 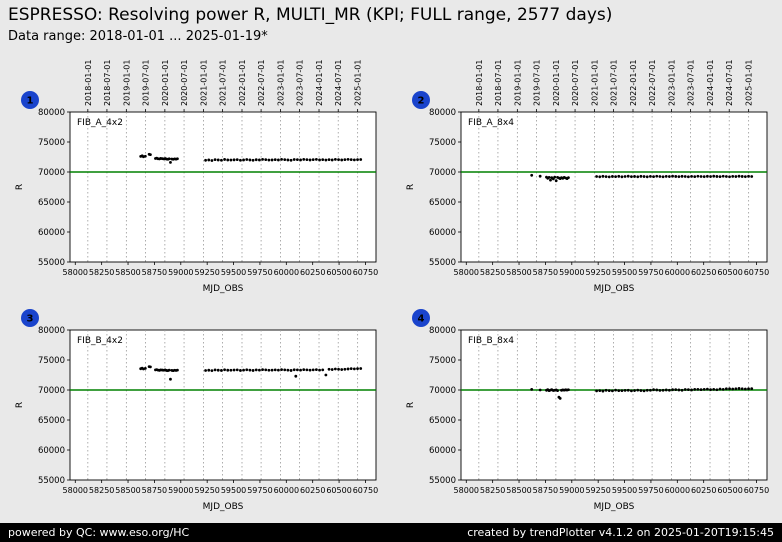 I want to click on date-tick-label: 2022-01-01, so click(x=632, y=83).